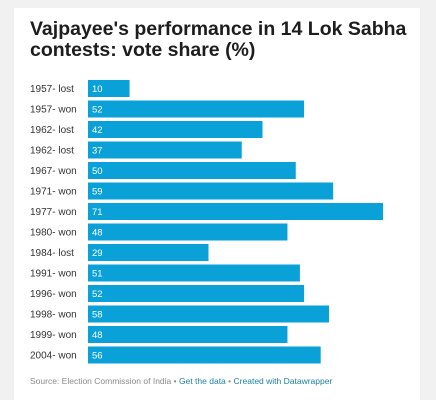 The height and width of the screenshot is (400, 436). What do you see at coordinates (101, 381) in the screenshot?
I see `source-note: Source: Election Commission of India` at bounding box center [101, 381].